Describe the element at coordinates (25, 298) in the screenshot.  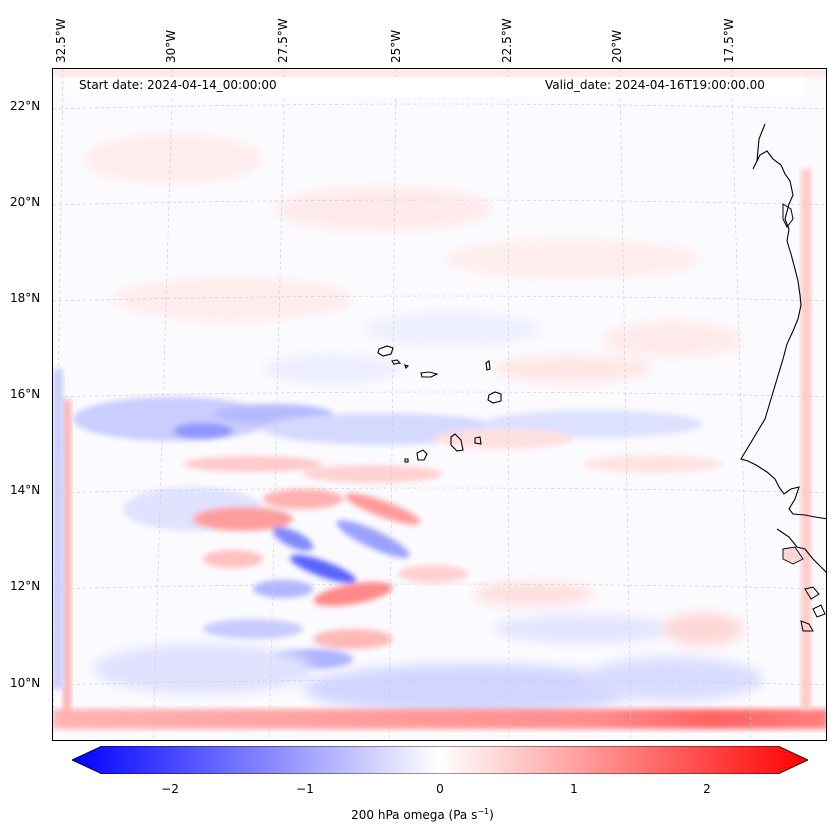
I see `lat-label-18n: 18°N` at that location.